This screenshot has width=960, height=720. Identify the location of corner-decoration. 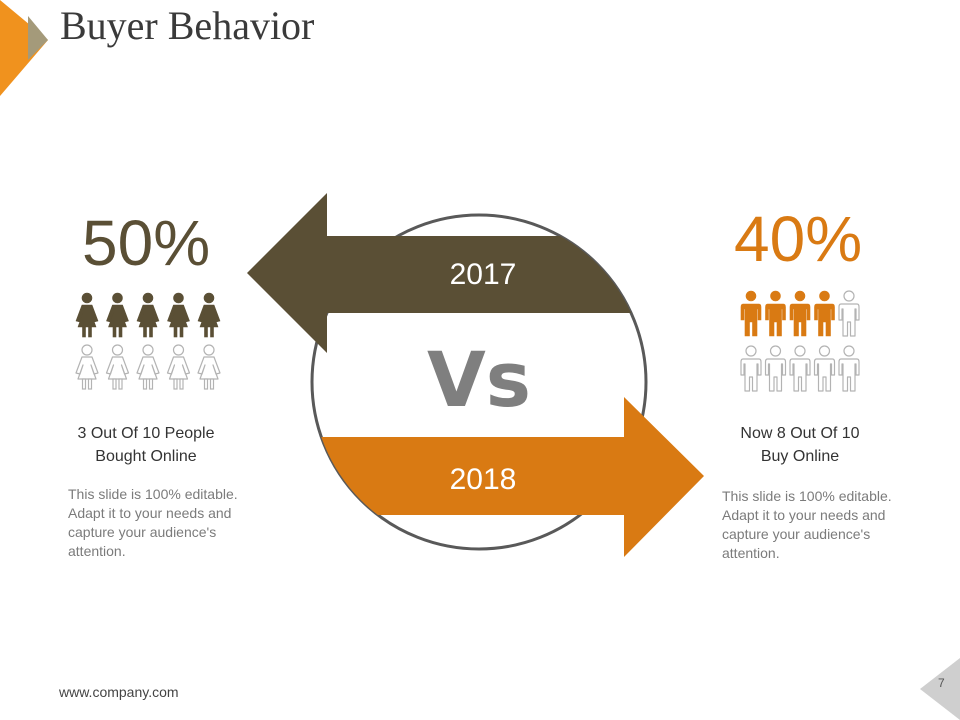
(24, 48).